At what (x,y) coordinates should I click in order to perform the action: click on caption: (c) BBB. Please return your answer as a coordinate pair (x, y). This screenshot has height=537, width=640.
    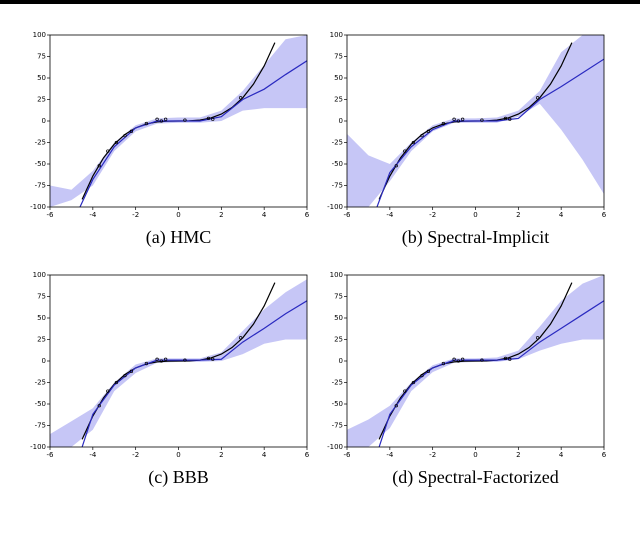
    Looking at the image, I should click on (178, 477).